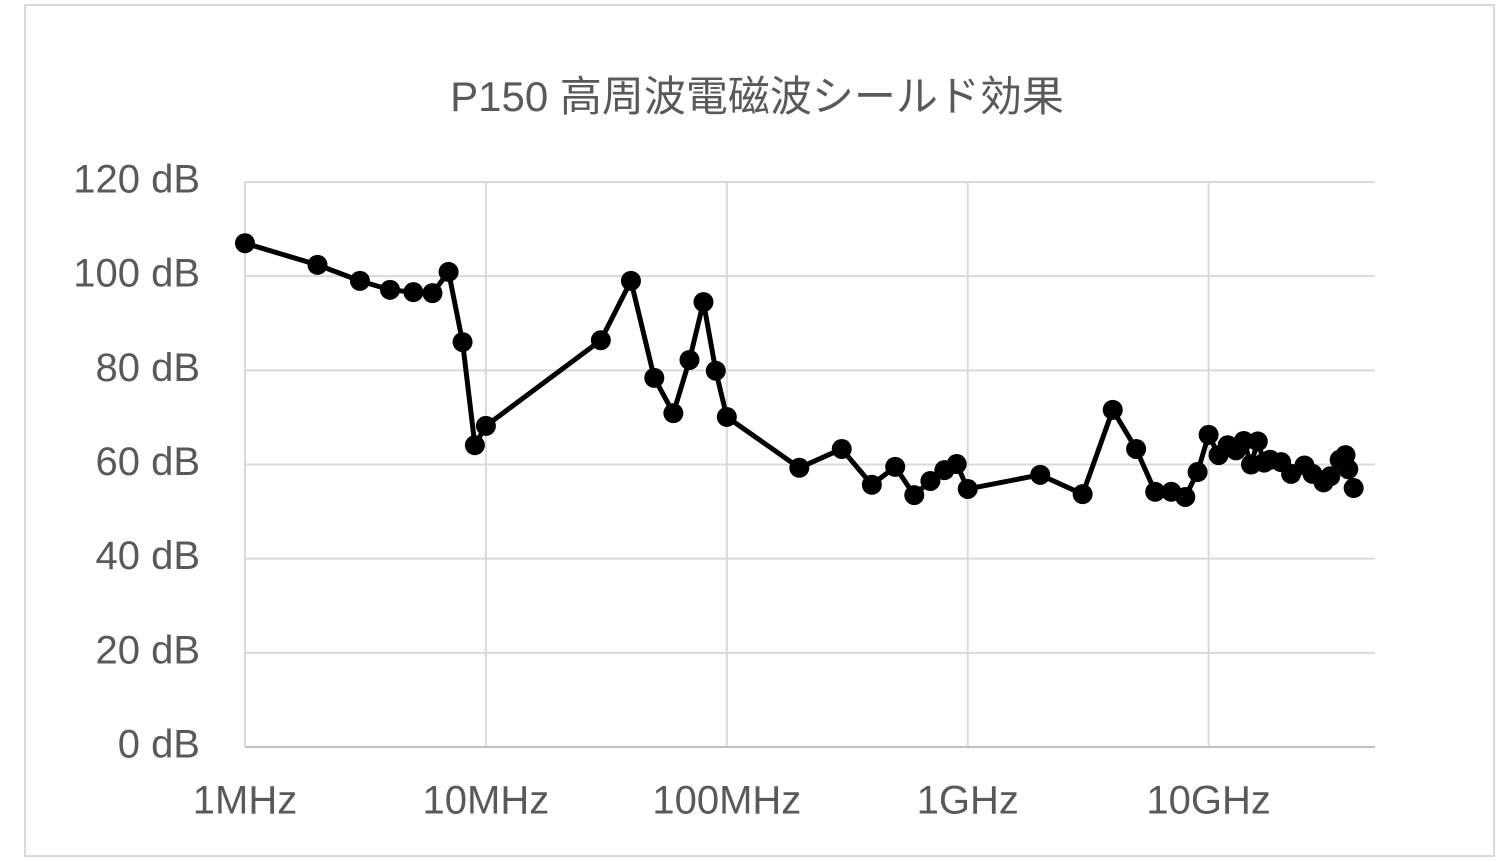 The height and width of the screenshot is (862, 1500). Describe the element at coordinates (147, 368) in the screenshot. I see `y-tick-label: 80 dB` at that location.